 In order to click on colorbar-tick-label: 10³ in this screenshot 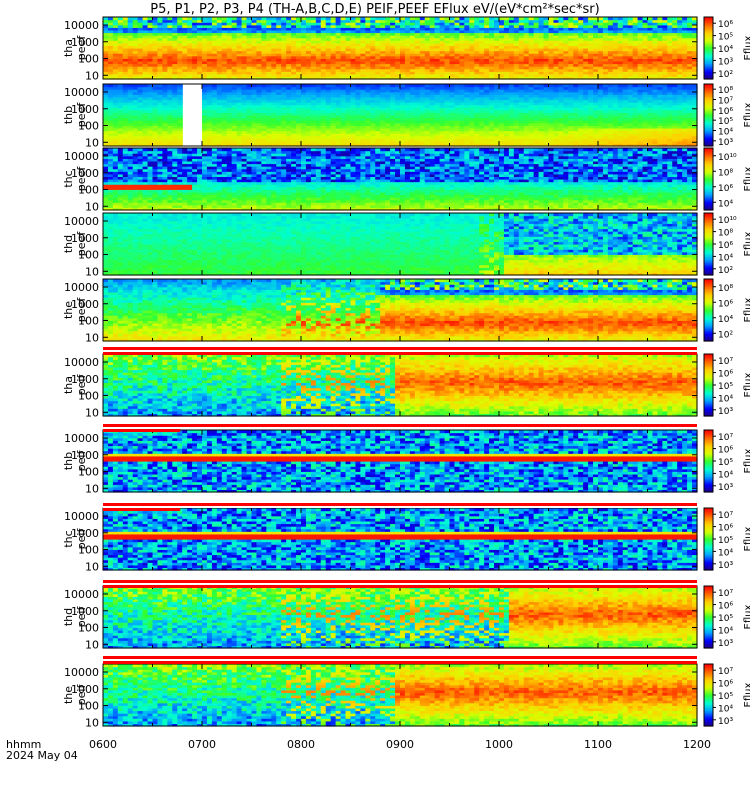, I will do `click(725, 62)`.